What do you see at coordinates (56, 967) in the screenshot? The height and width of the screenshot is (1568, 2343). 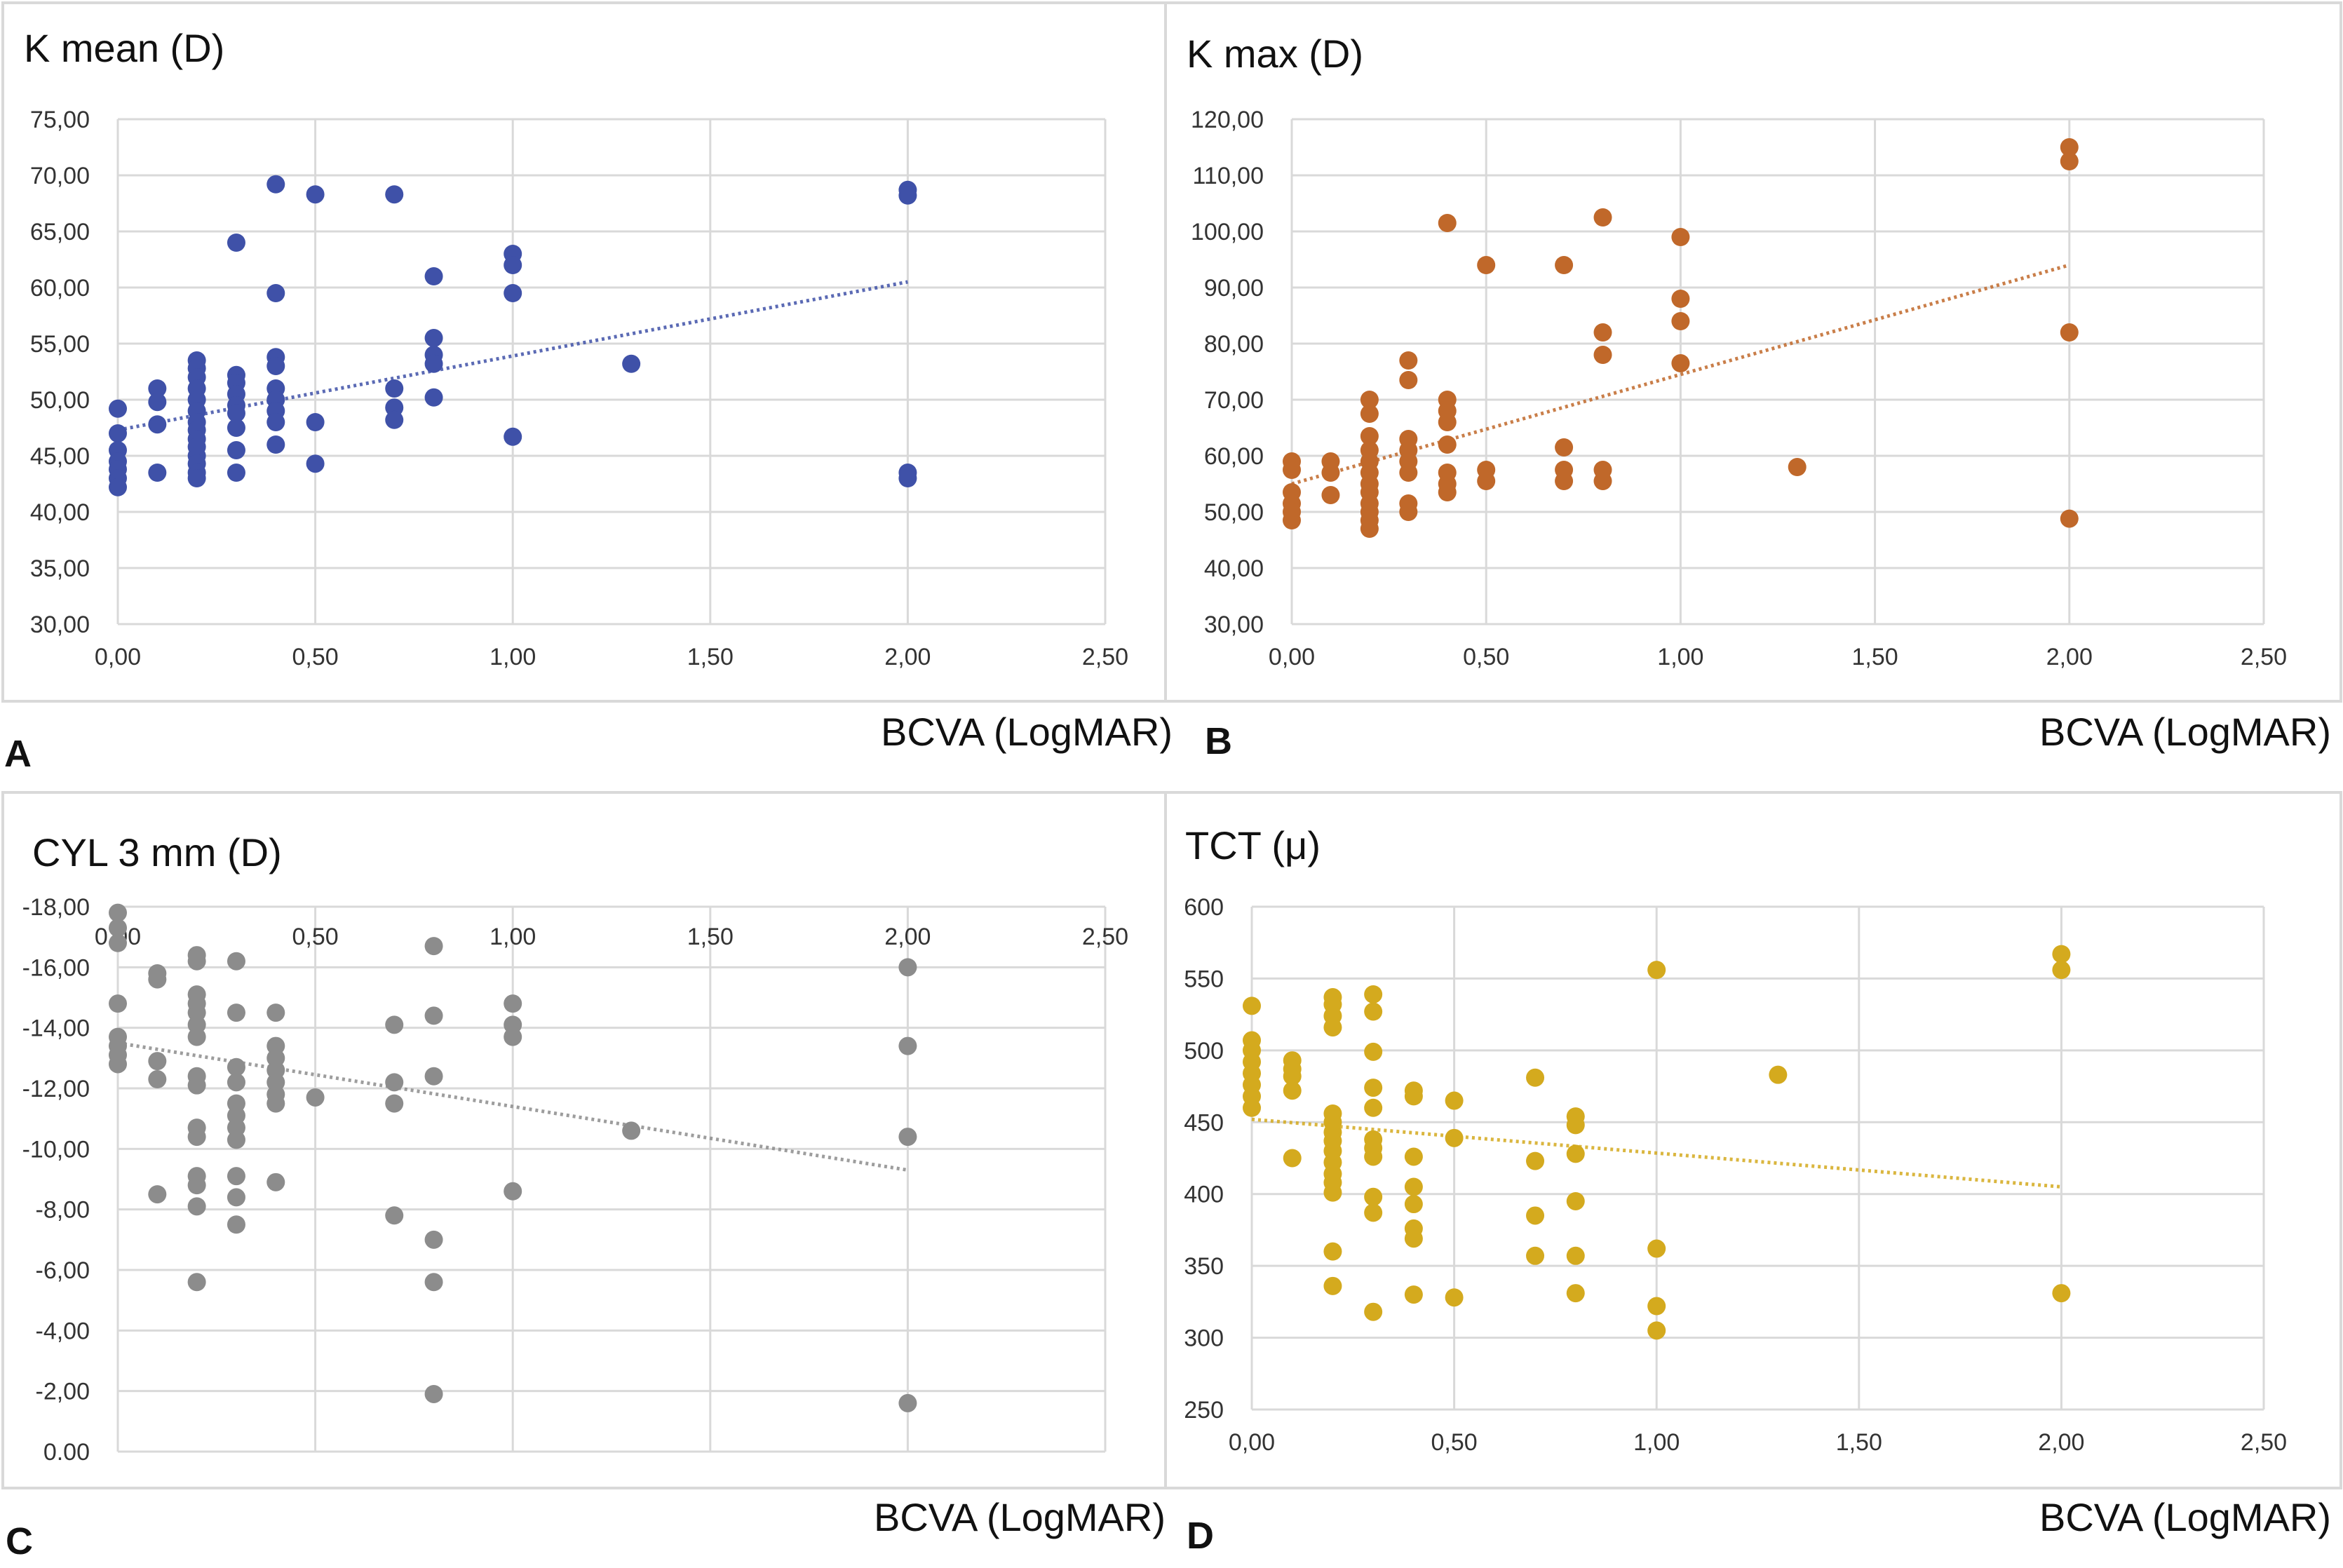 I see `c-y-tick-label: -16,00` at bounding box center [56, 967].